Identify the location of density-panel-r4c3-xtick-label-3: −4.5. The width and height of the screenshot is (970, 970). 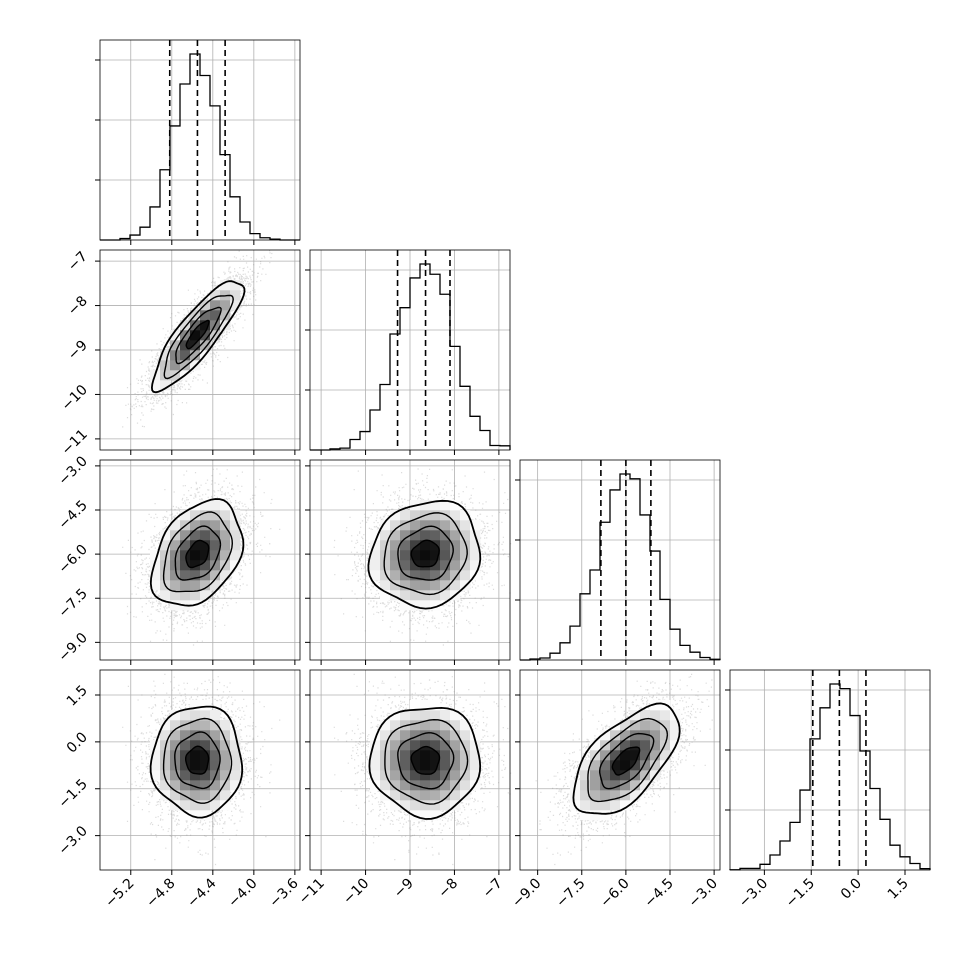
(658, 893).